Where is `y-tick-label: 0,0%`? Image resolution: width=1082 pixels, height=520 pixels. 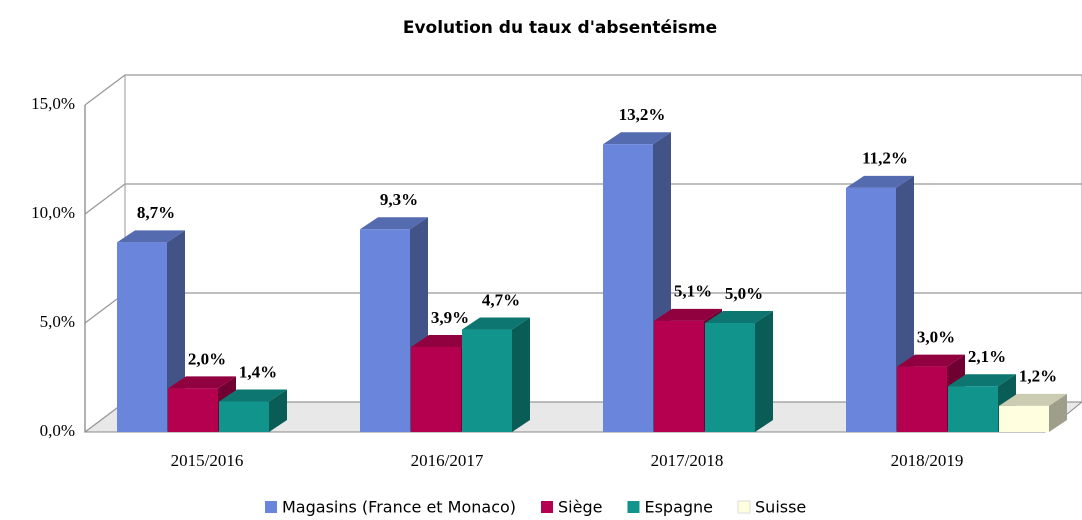
y-tick-label: 0,0% is located at coordinates (57, 430).